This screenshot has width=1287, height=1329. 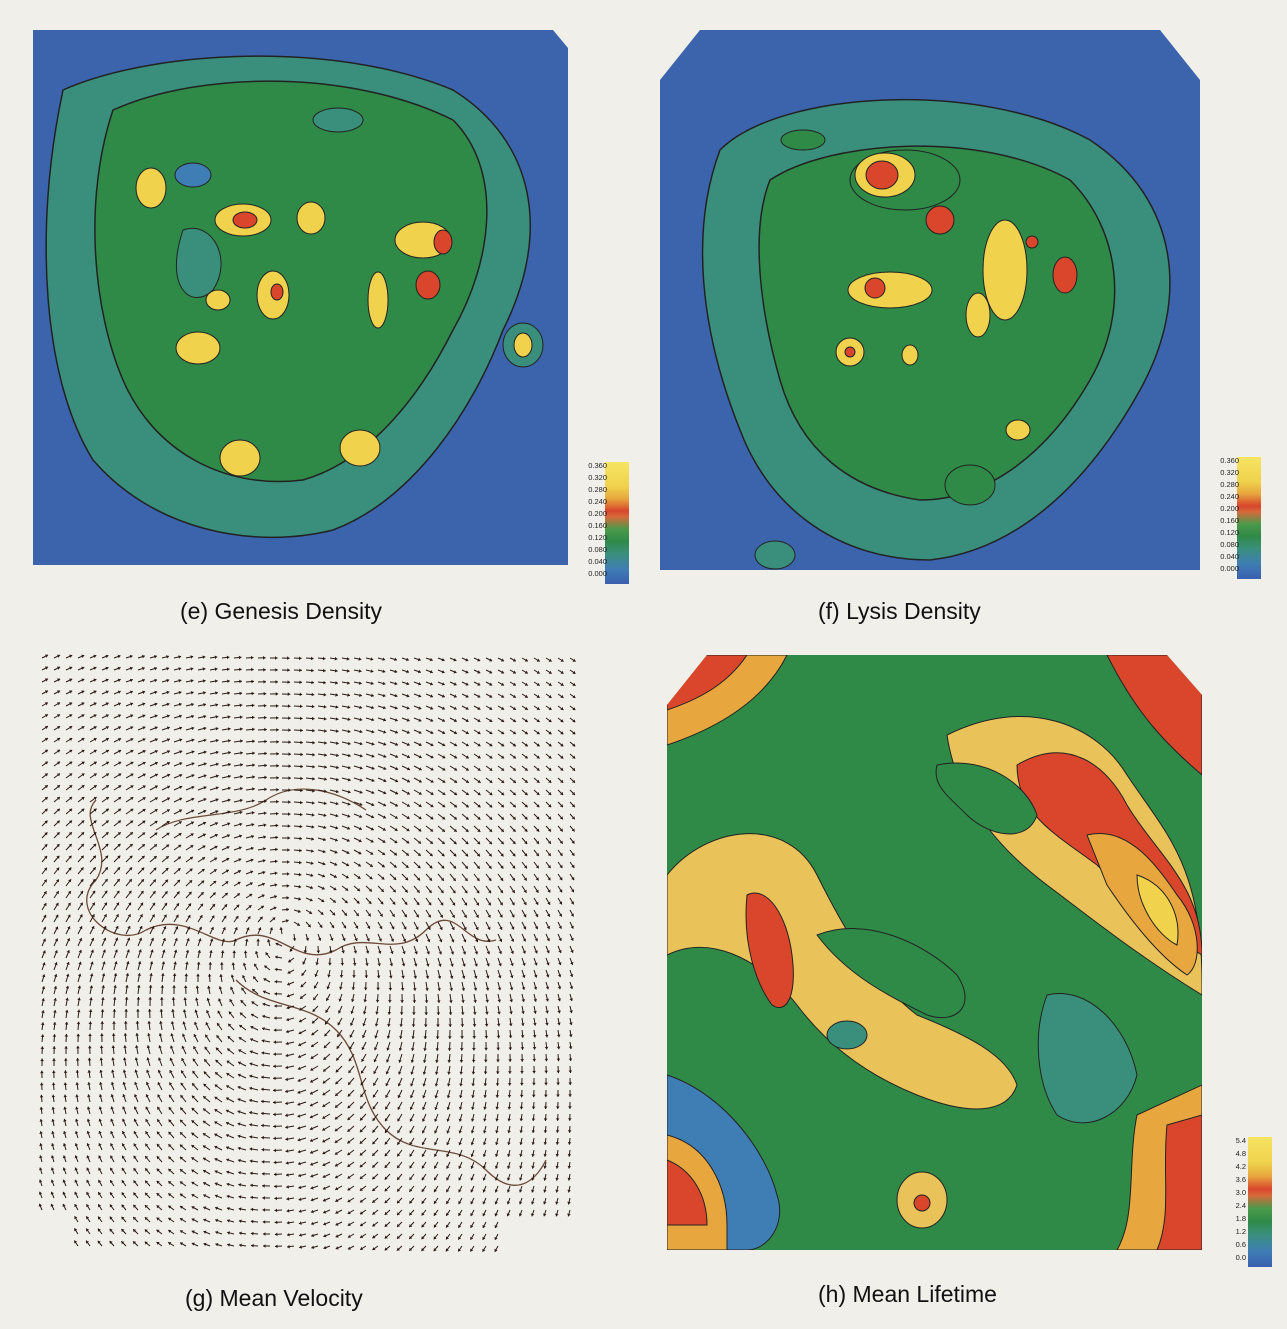 What do you see at coordinates (610, 660) in the screenshot?
I see `background-text` at bounding box center [610, 660].